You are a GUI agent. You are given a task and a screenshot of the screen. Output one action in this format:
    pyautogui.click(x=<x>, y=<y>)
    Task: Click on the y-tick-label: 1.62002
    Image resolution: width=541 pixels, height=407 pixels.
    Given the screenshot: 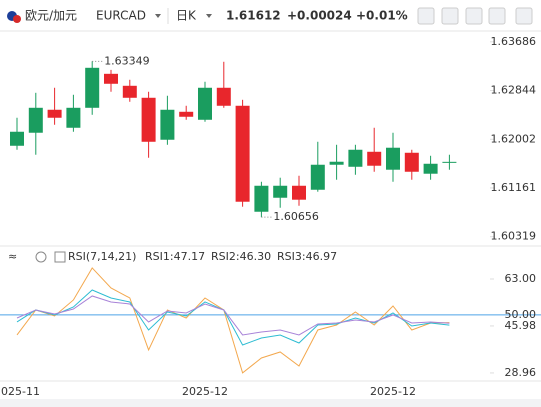 What is the action you would take?
    pyautogui.click(x=514, y=138)
    